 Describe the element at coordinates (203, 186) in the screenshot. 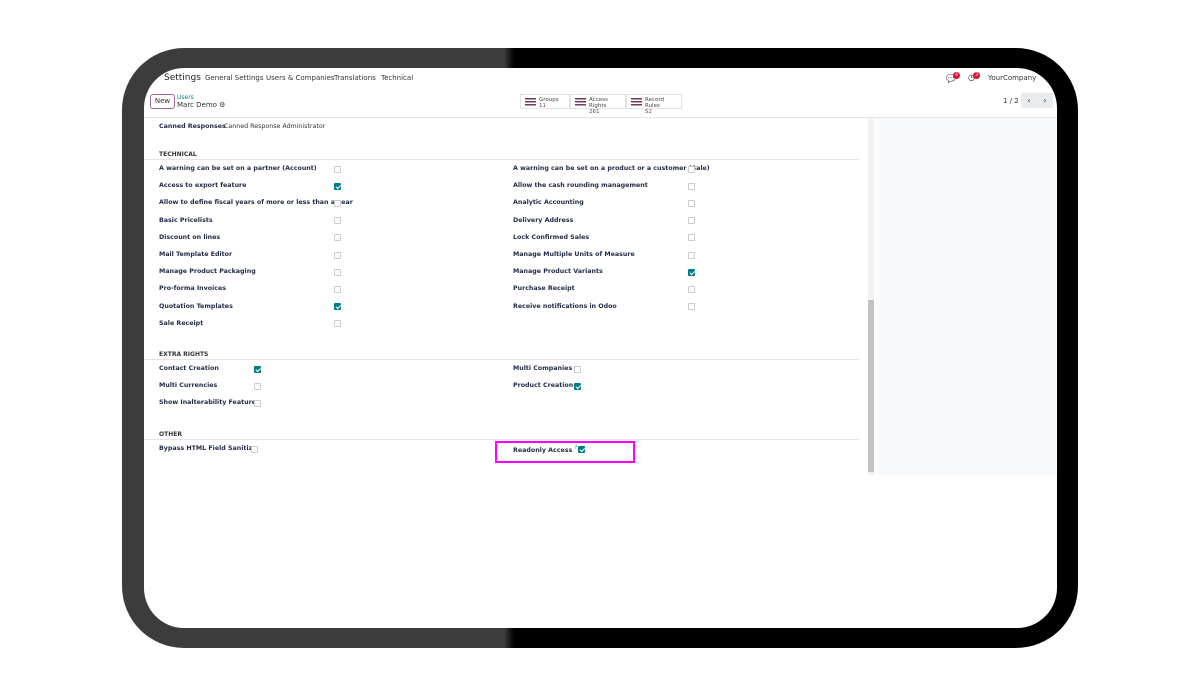

I see `field-label: Access to export feature` at that location.